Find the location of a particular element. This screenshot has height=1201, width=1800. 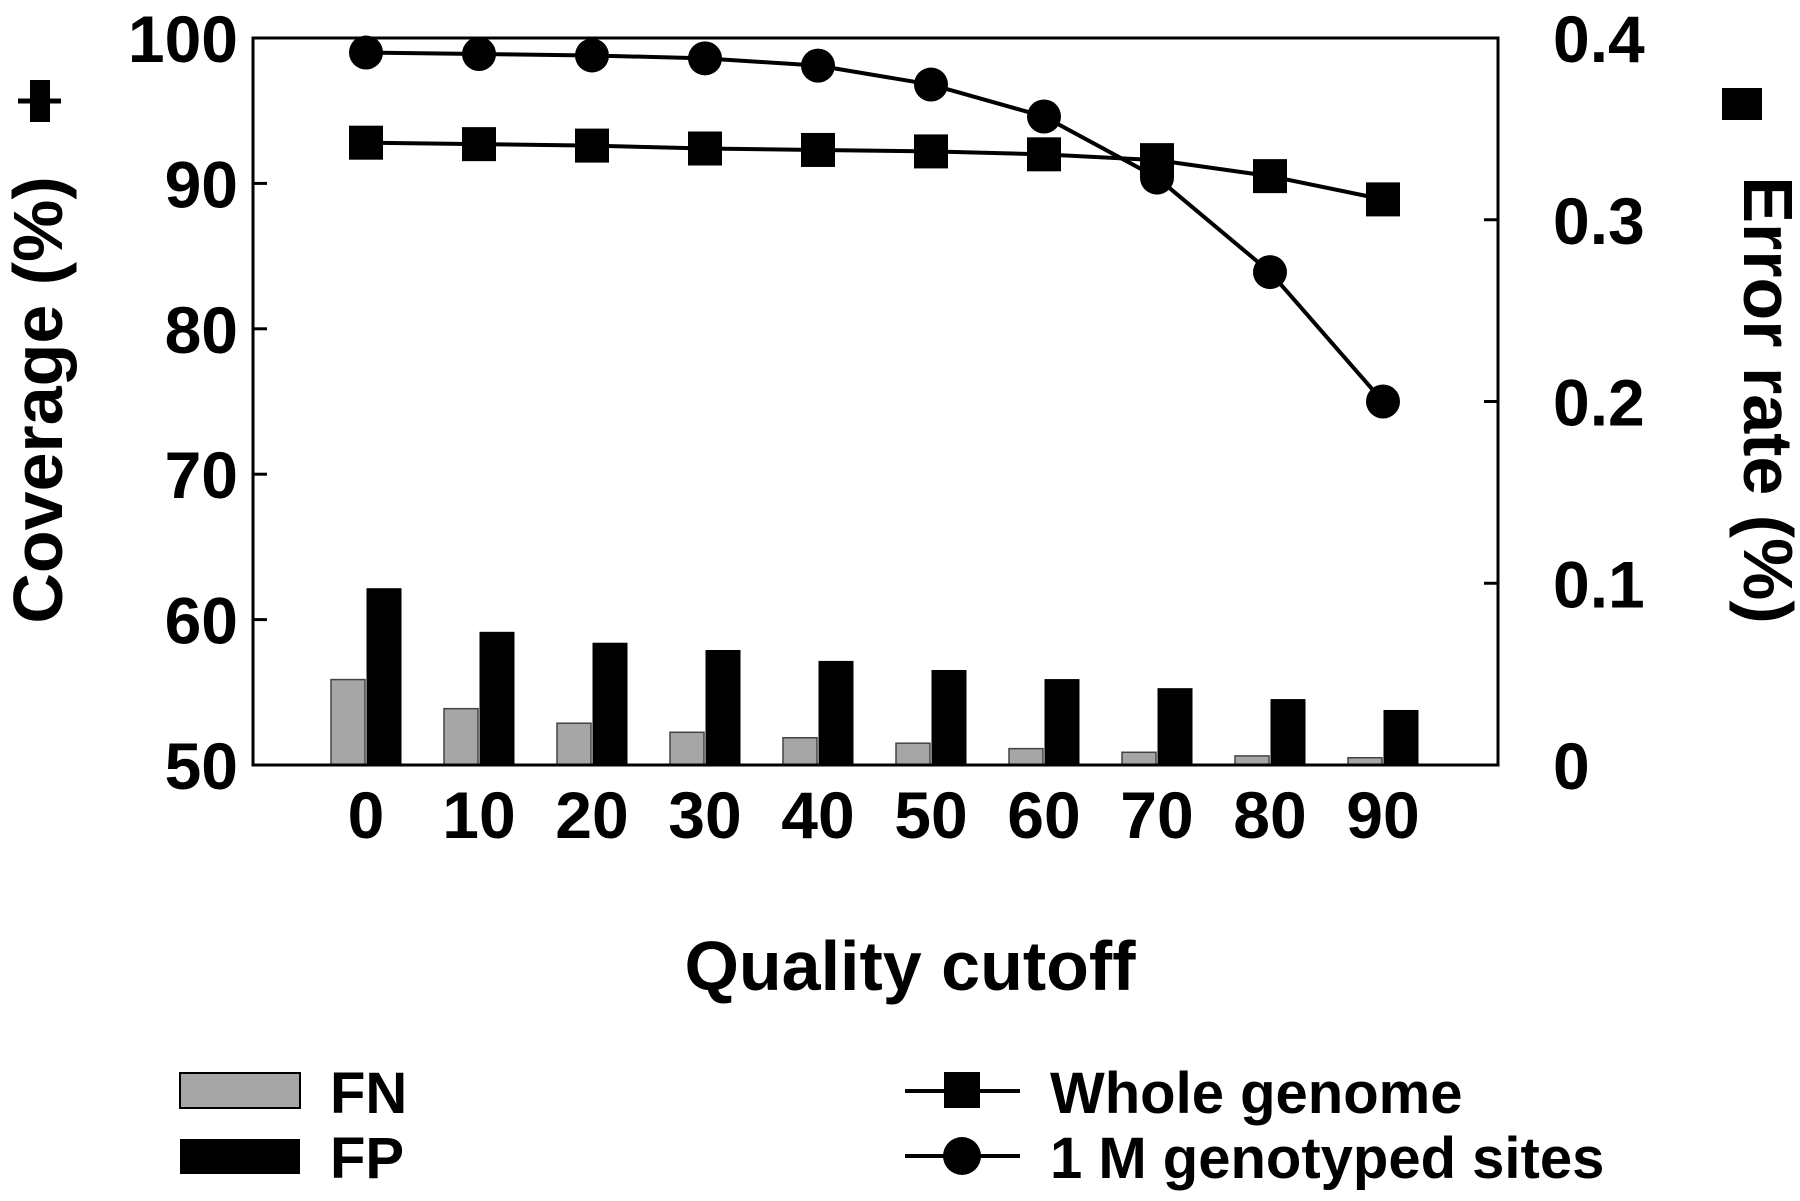

y-left-tick-label-50: 50 is located at coordinates (201, 766).